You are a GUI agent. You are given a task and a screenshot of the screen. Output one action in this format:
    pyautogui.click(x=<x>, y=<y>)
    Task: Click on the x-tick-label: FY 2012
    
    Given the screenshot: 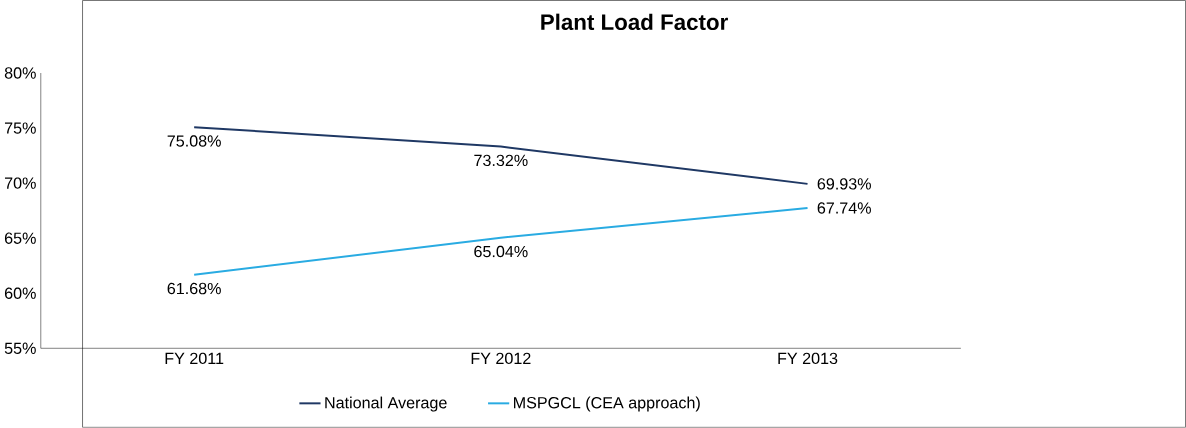 What is the action you would take?
    pyautogui.click(x=501, y=358)
    